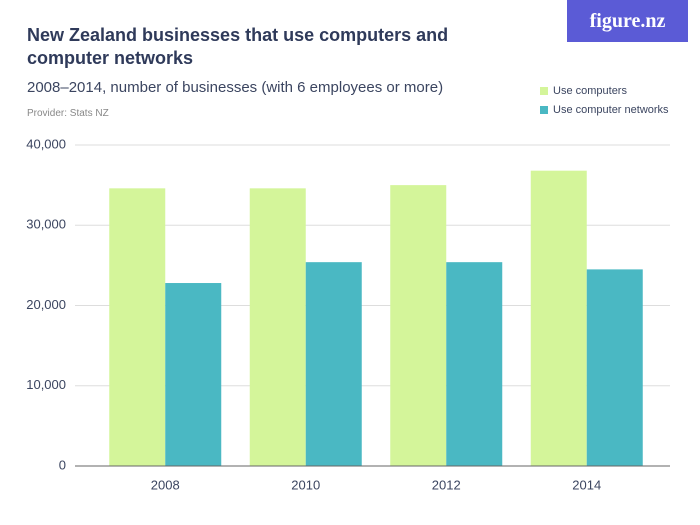  Describe the element at coordinates (46, 384) in the screenshot. I see `y-tick-label: 10,000` at that location.